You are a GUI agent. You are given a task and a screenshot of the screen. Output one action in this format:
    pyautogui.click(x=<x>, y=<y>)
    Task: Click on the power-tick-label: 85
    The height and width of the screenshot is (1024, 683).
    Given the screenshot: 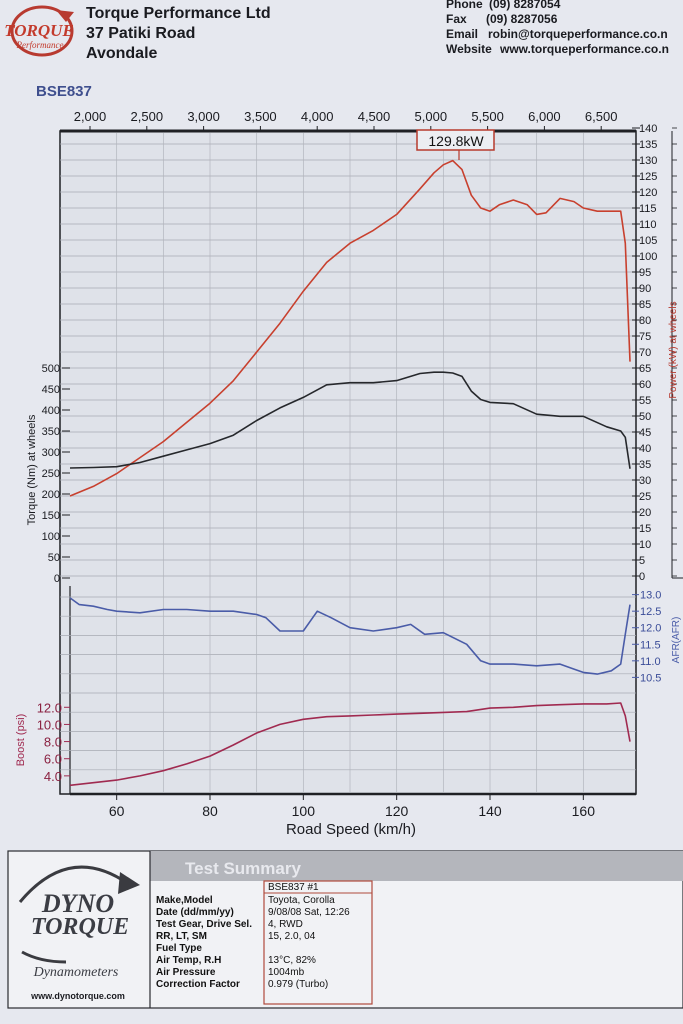 What is the action you would take?
    pyautogui.click(x=645, y=305)
    